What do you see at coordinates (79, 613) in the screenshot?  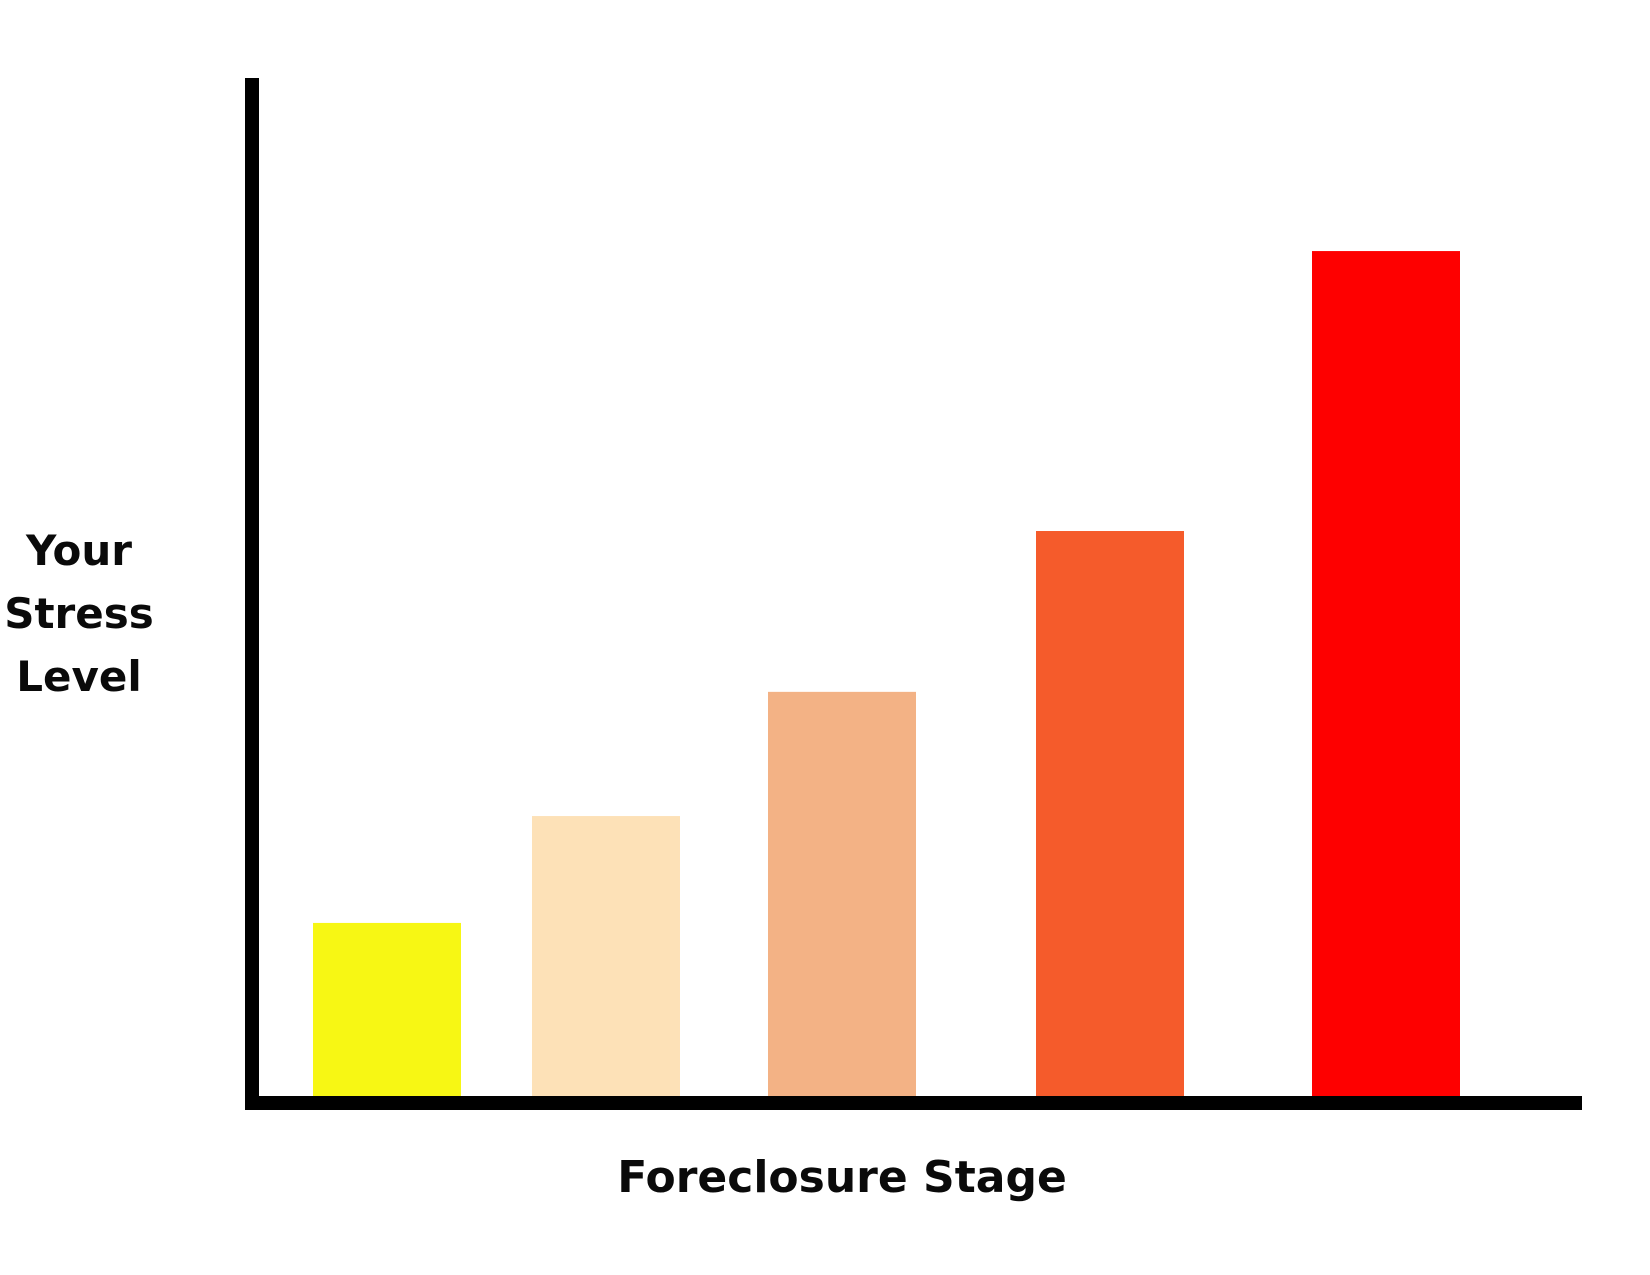 I see `y-axis-label-line-2: Stress` at bounding box center [79, 613].